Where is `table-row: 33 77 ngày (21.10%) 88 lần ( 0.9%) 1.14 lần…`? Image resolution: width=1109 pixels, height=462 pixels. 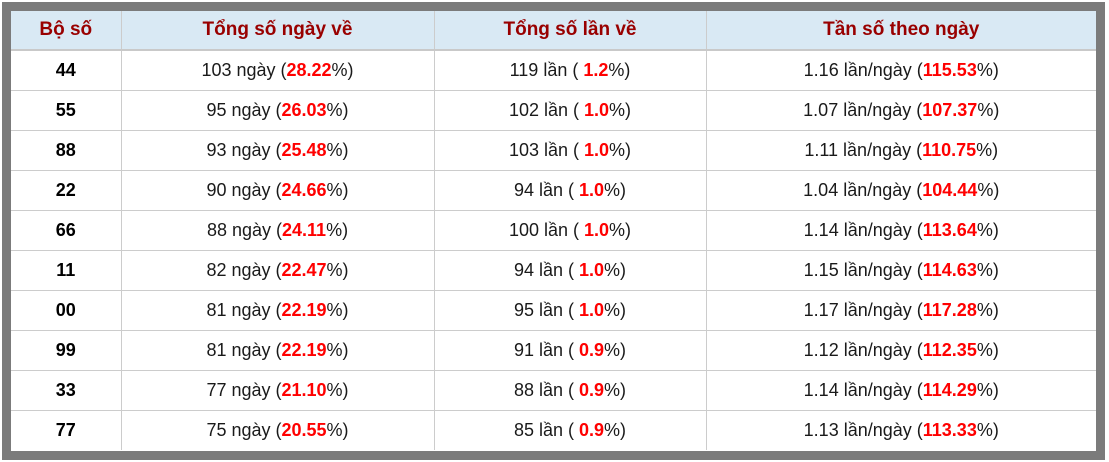
table-row: 33 77 ngày (21.10%) 88 lần ( 0.9%) 1.14 lần… is located at coordinates (553, 390).